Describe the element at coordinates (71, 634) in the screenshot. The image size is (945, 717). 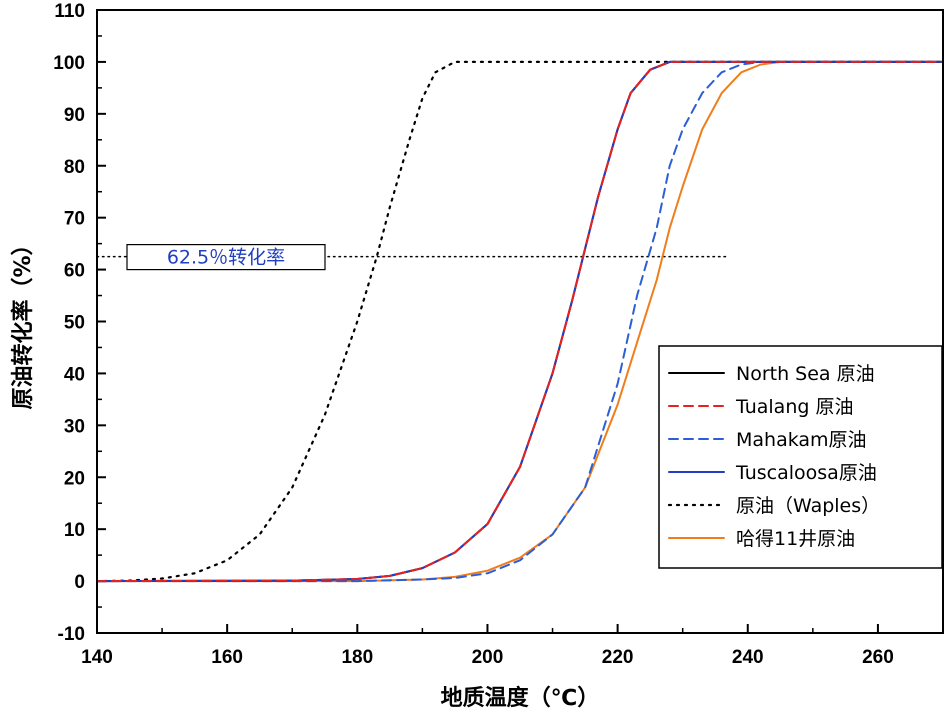
I see `y-tick-label: -10` at that location.